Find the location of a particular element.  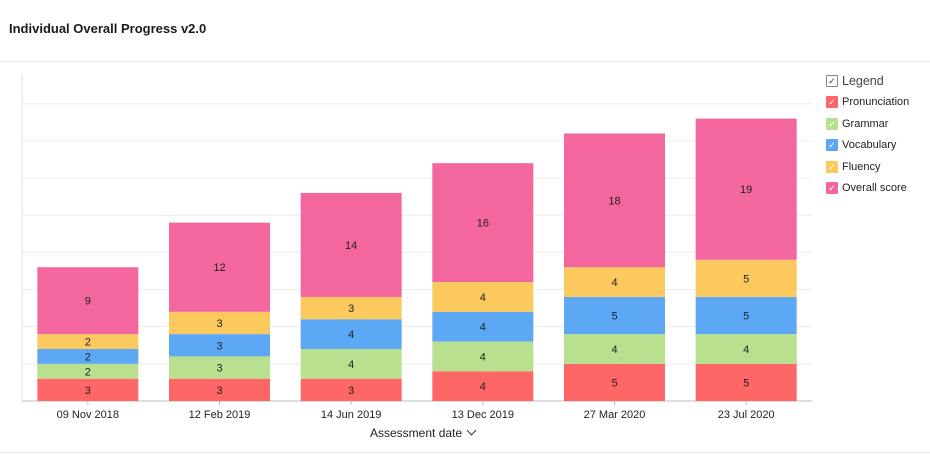

legend-item-label: Fluency is located at coordinates (861, 166).